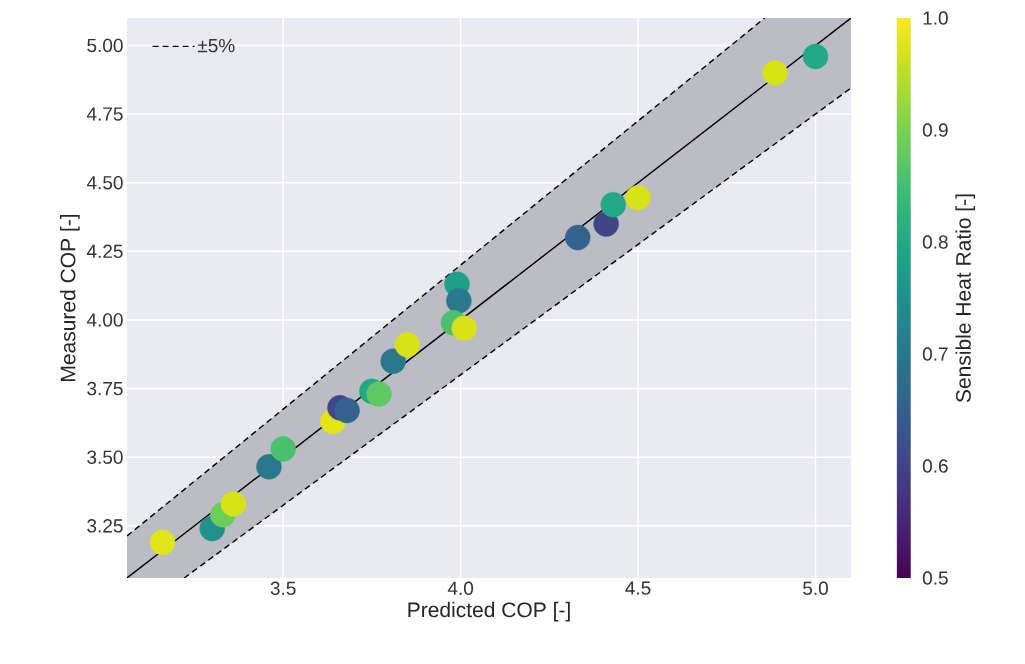 This screenshot has width=1025, height=664. Describe the element at coordinates (70, 297) in the screenshot. I see `y-axis-title: Measured COP [-]` at that location.